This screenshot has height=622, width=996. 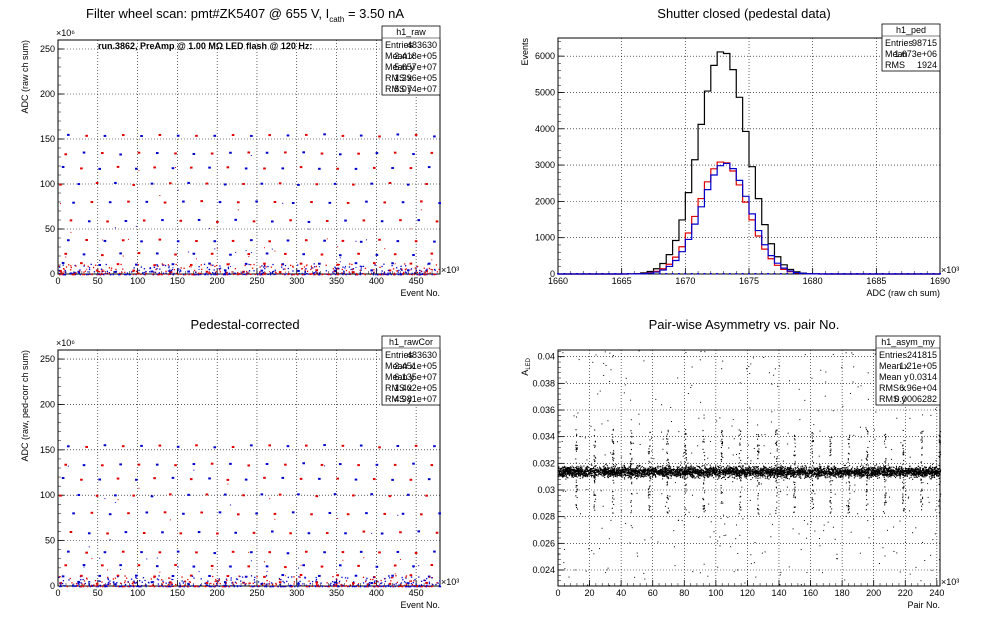 What do you see at coordinates (749, 218) in the screenshot?
I see `histogram-blue` at bounding box center [749, 218].